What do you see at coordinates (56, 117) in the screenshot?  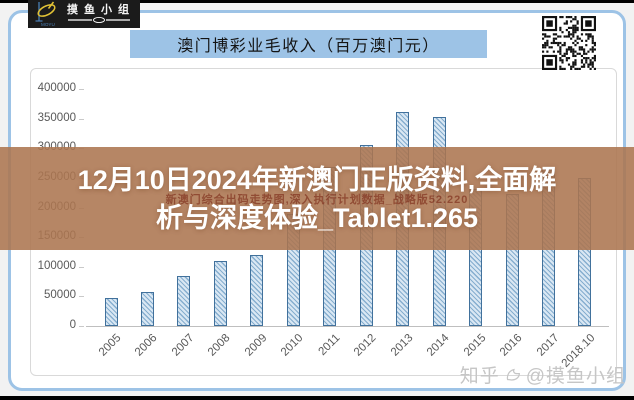 I see `y-axis-label: 350000` at bounding box center [56, 117].